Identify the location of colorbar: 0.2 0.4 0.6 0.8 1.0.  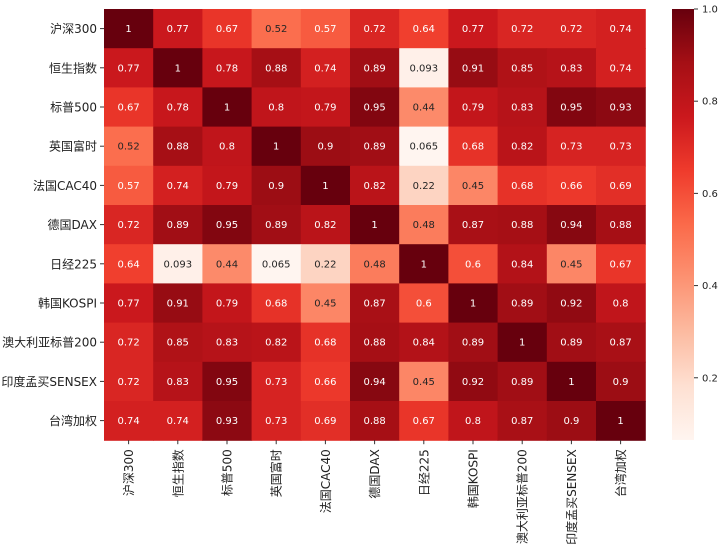
(695, 222).